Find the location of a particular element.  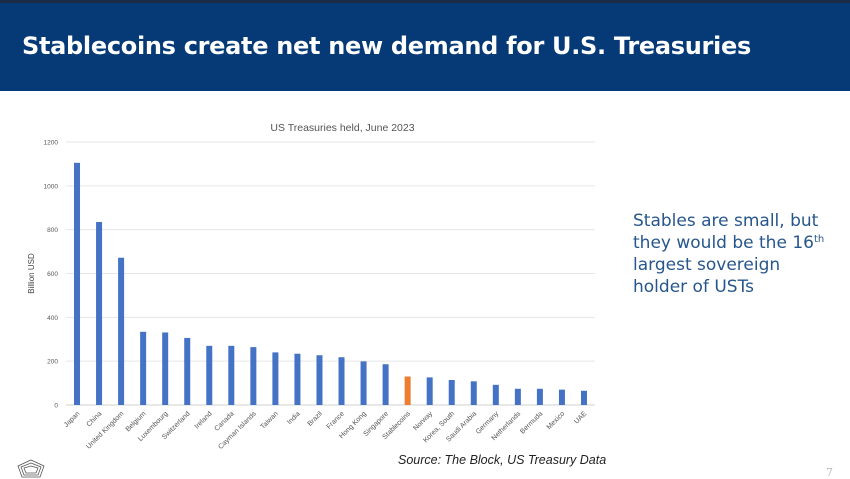

x-tick-label: Bermuda is located at coordinates (531, 422).